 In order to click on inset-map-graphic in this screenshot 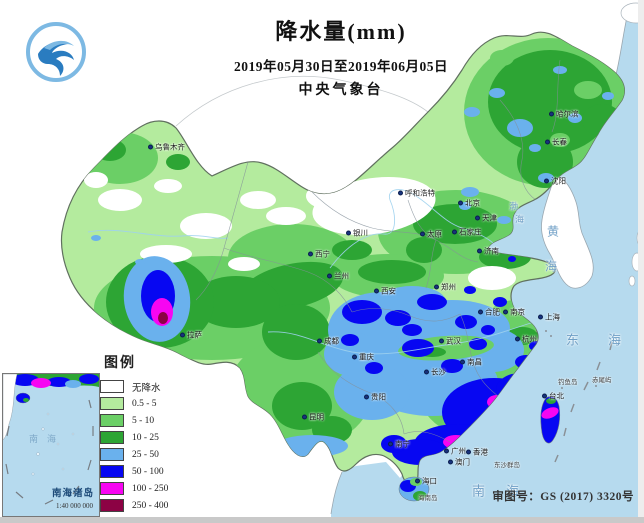, I will do `click(51, 445)`.